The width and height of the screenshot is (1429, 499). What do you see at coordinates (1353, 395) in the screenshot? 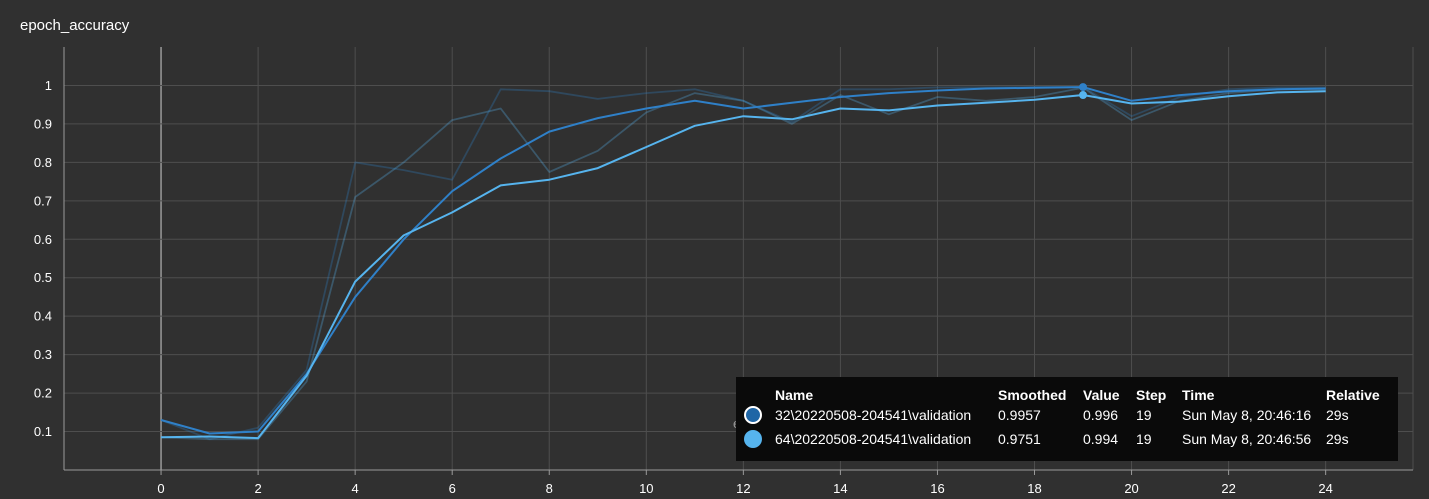
I see `tooltip-header-relative: Relative` at bounding box center [1353, 395].